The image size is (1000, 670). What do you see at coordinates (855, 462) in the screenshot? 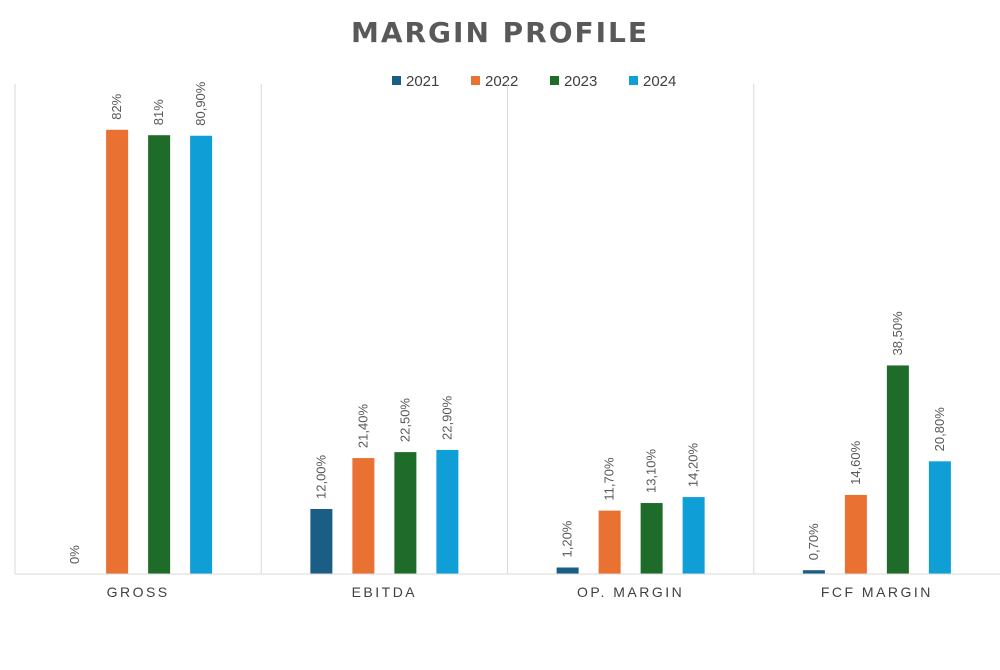
I see `data-label: 14,60%` at bounding box center [855, 462].